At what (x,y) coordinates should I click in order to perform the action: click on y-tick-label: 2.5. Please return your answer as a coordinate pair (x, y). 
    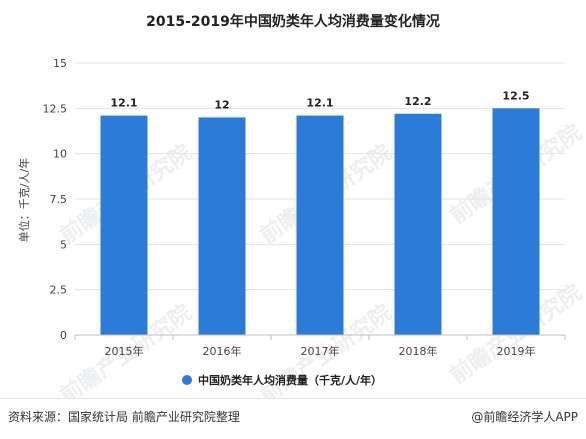
    Looking at the image, I should click on (59, 290).